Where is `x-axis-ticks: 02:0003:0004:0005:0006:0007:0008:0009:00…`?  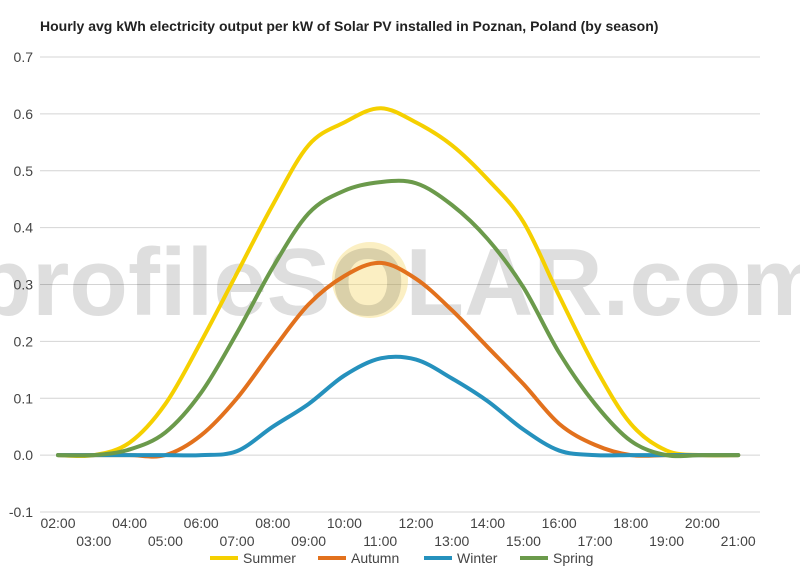
x-axis-ticks: 02:0003:0004:0005:0006:0007:0008:0009:00… is located at coordinates (397, 532).